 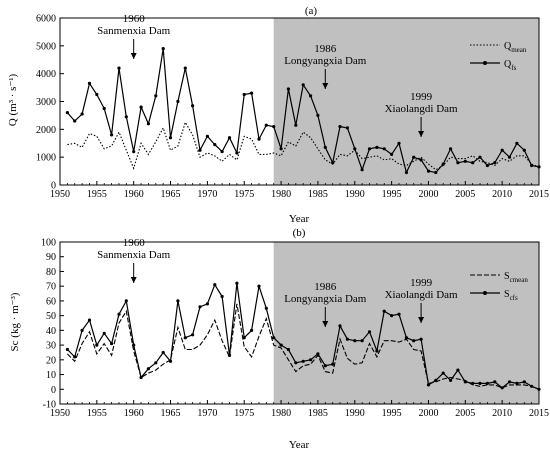 I want to click on y-tick-label: 90, so click(x=51, y=257).